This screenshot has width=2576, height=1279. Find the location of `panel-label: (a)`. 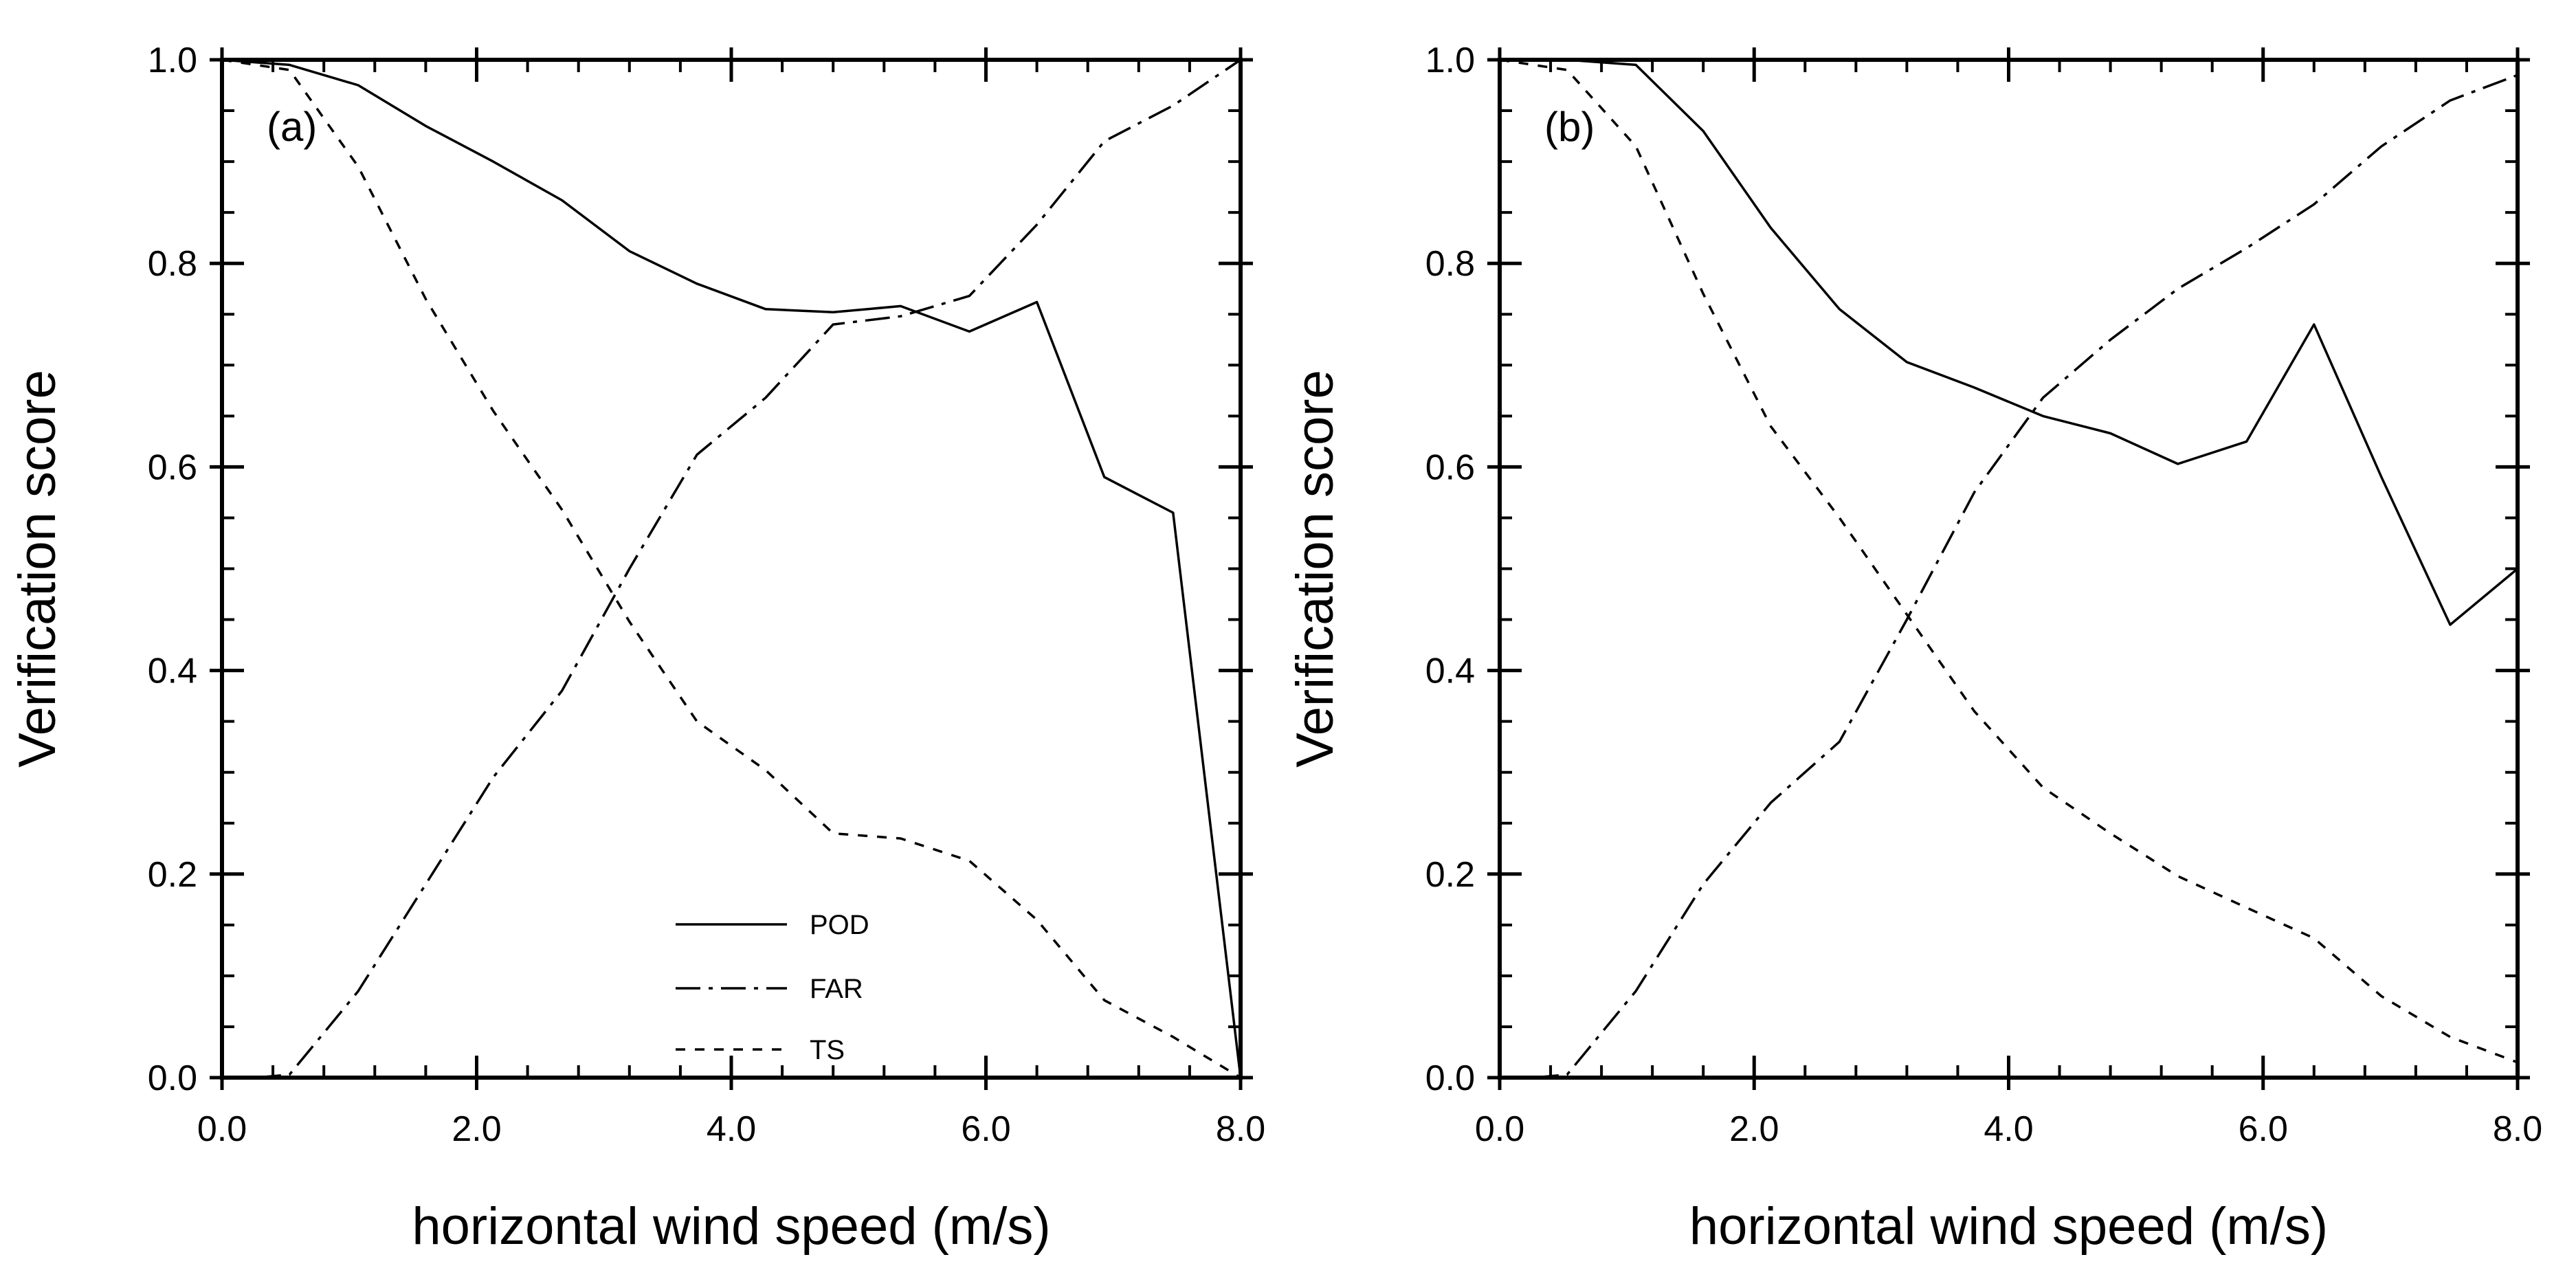

panel-label: (a) is located at coordinates (292, 127).